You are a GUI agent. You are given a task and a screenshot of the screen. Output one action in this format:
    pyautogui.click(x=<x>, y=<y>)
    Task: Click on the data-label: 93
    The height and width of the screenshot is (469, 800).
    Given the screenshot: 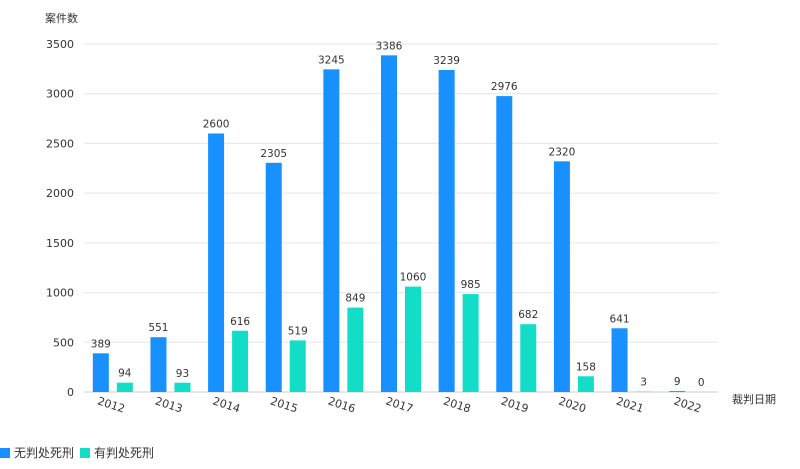 What is the action you would take?
    pyautogui.click(x=182, y=374)
    